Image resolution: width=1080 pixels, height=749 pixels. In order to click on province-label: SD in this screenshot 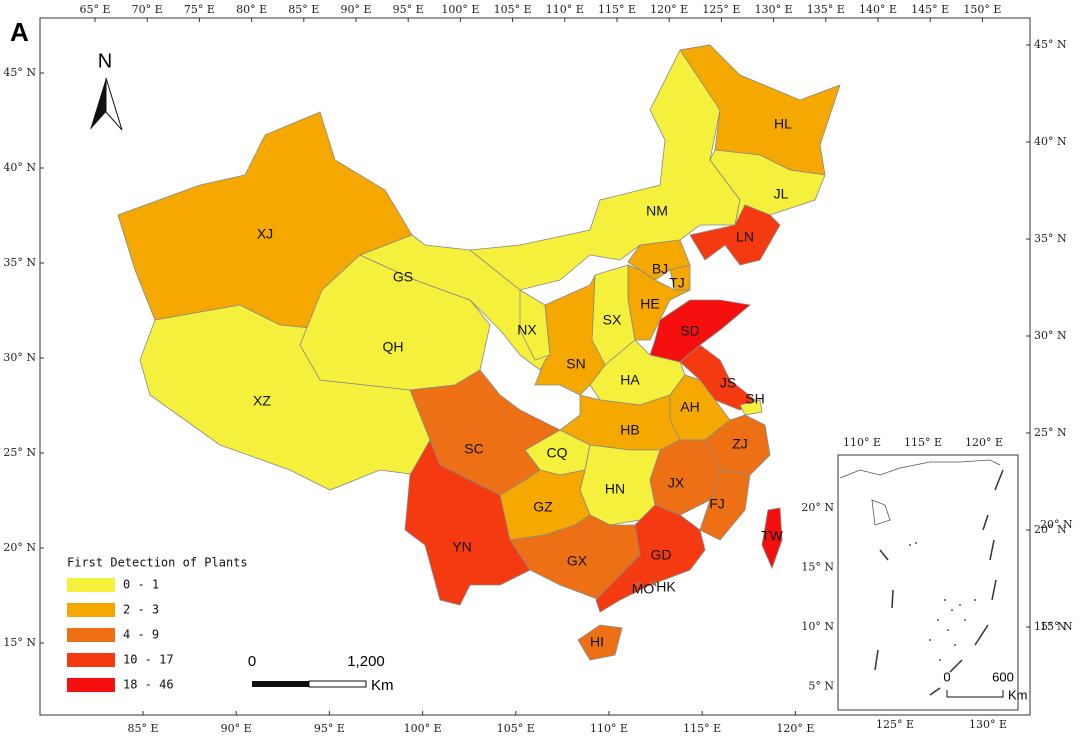, I will do `click(689, 331)`.